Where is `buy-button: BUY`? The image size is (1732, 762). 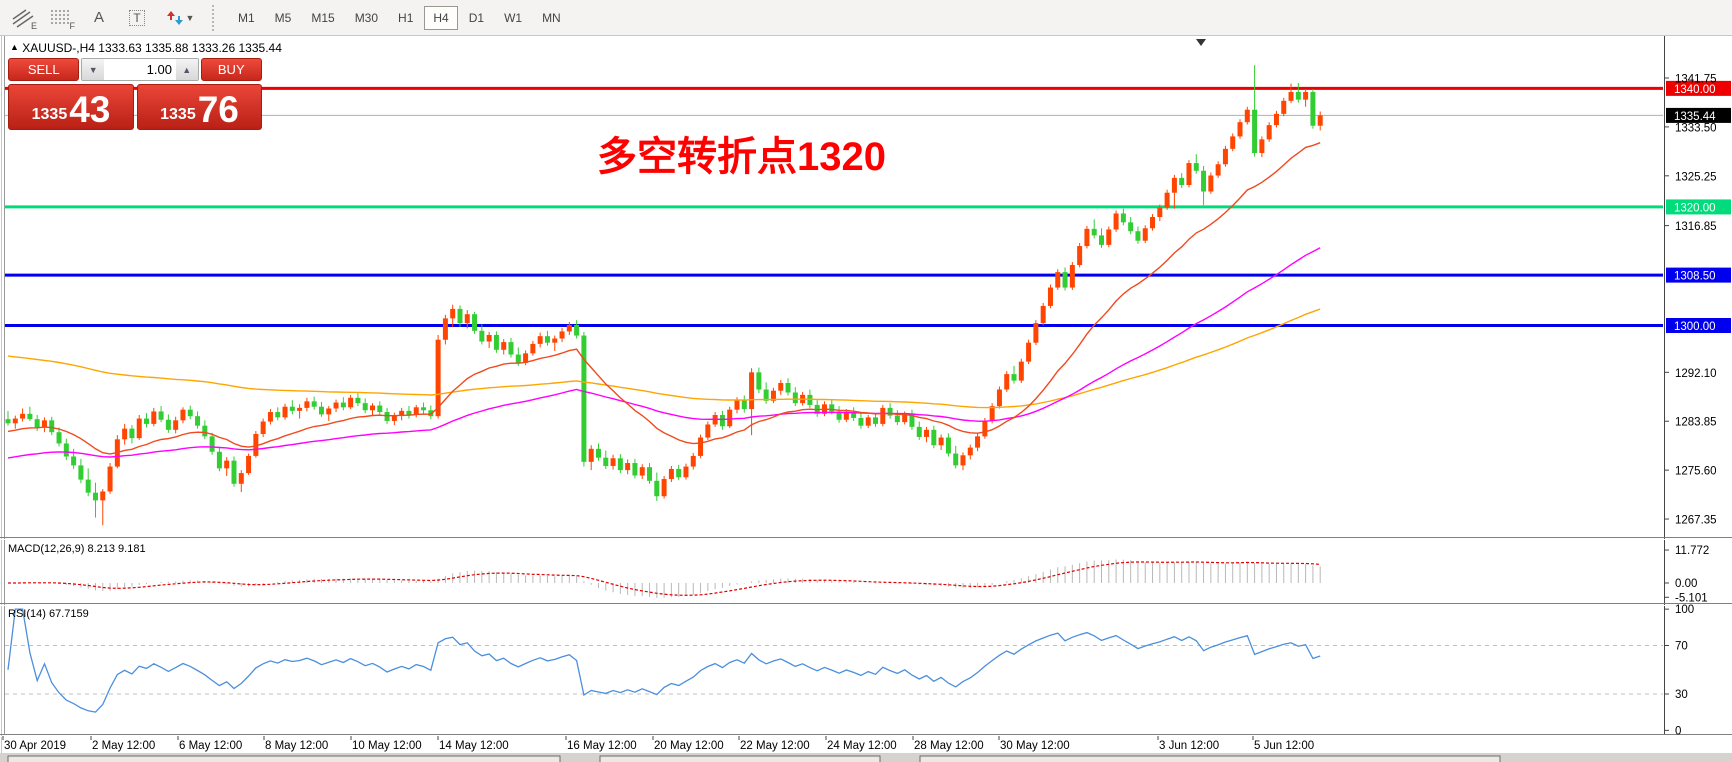
buy-button: BUY is located at coordinates (231, 69).